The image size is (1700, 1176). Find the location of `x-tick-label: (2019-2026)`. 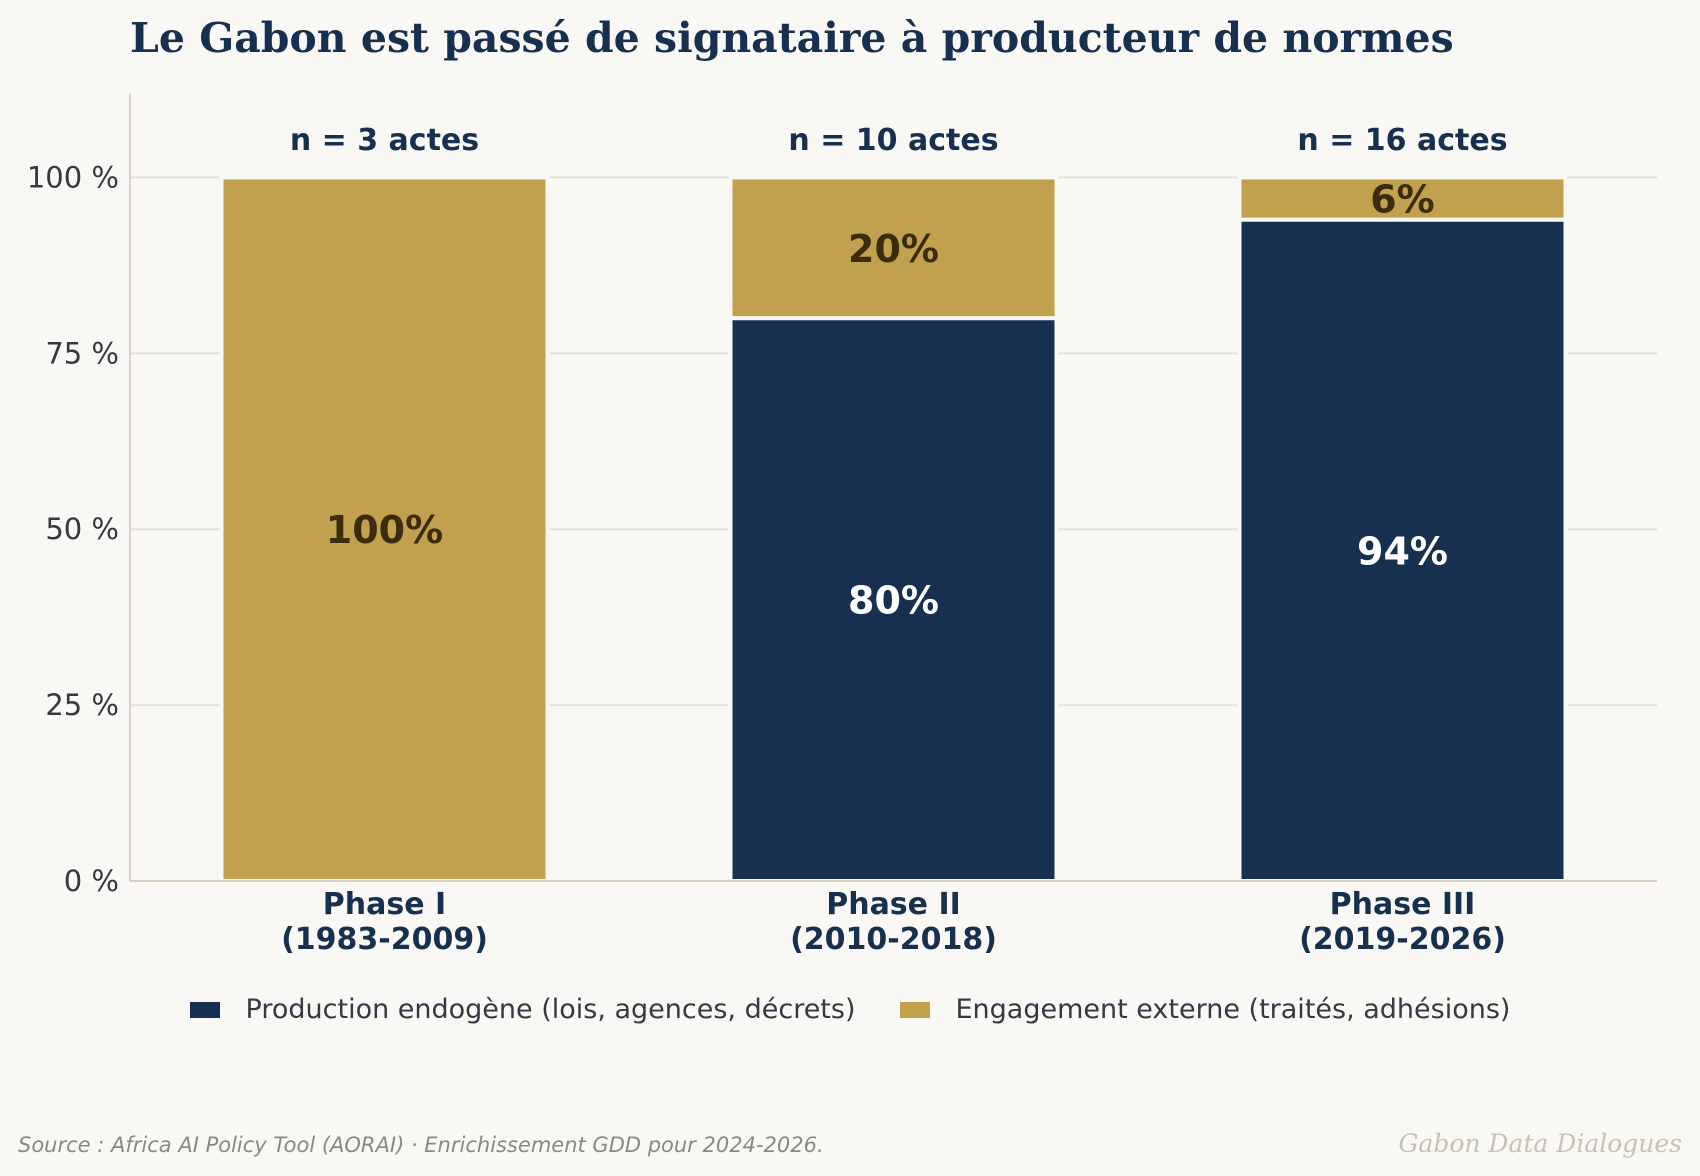

x-tick-label: (2019-2026) is located at coordinates (1402, 939).